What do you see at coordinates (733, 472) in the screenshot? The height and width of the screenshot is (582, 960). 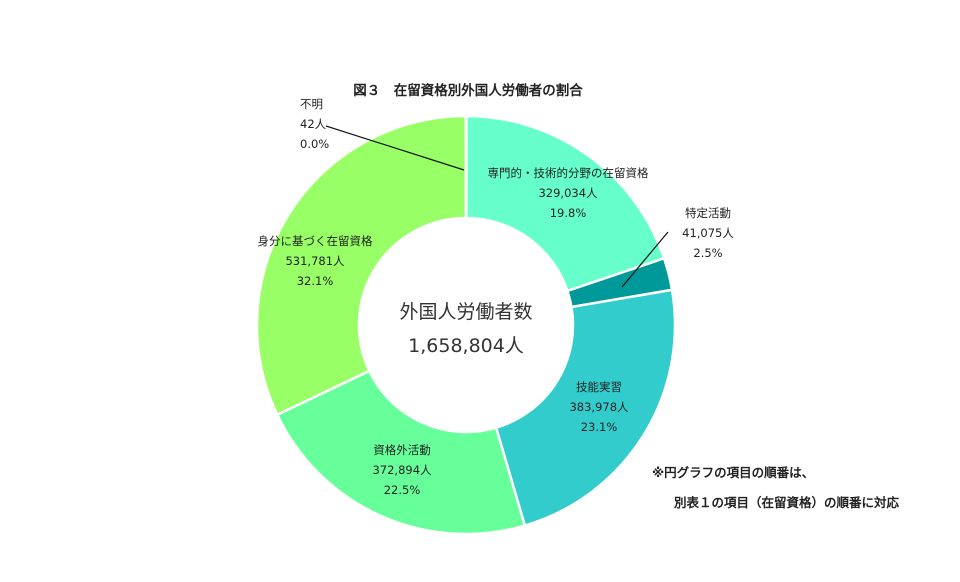 I see `note-line-1: ※円グラフの項目の順番は、` at bounding box center [733, 472].